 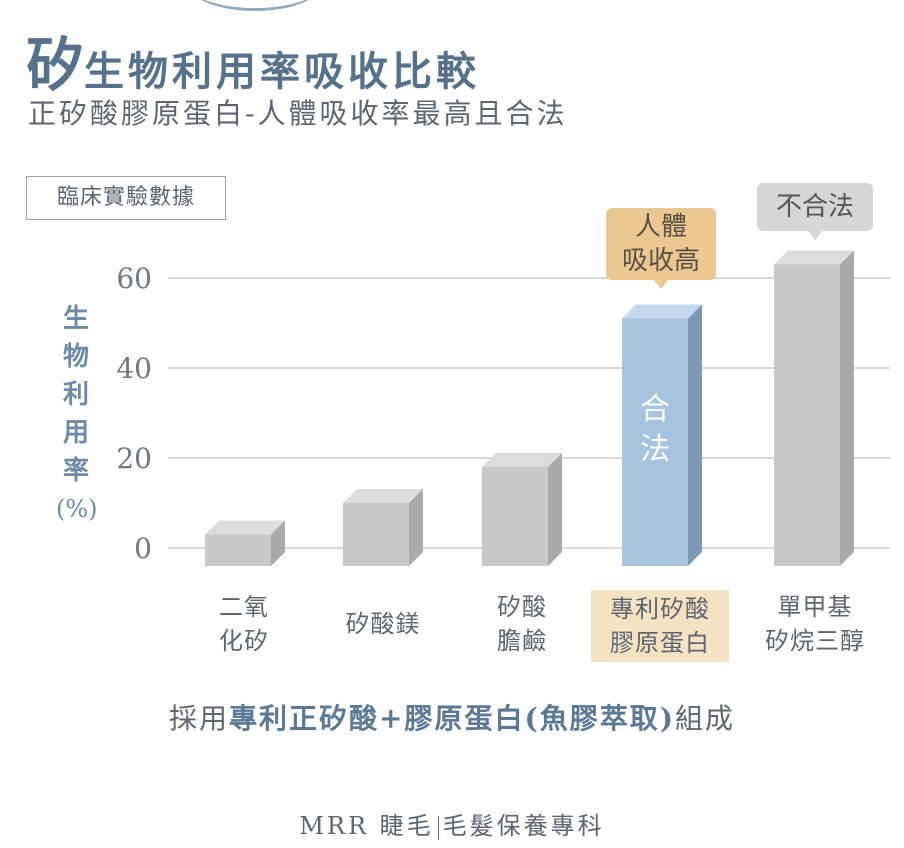 I want to click on absorb-callout: 人體 吸收高, so click(x=661, y=248).